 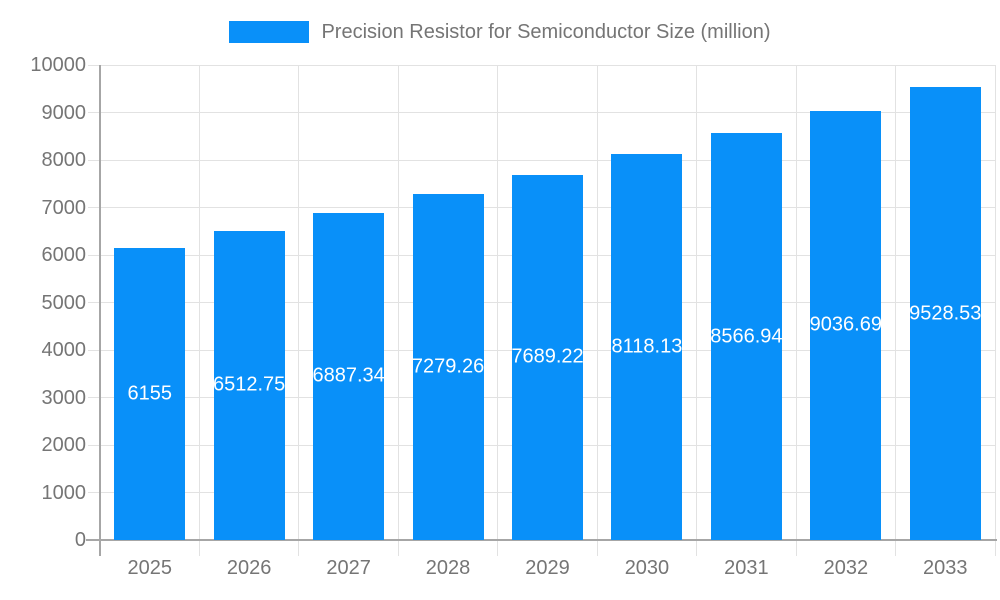 I want to click on y-axis-tick-label: 6000, so click(x=64, y=255).